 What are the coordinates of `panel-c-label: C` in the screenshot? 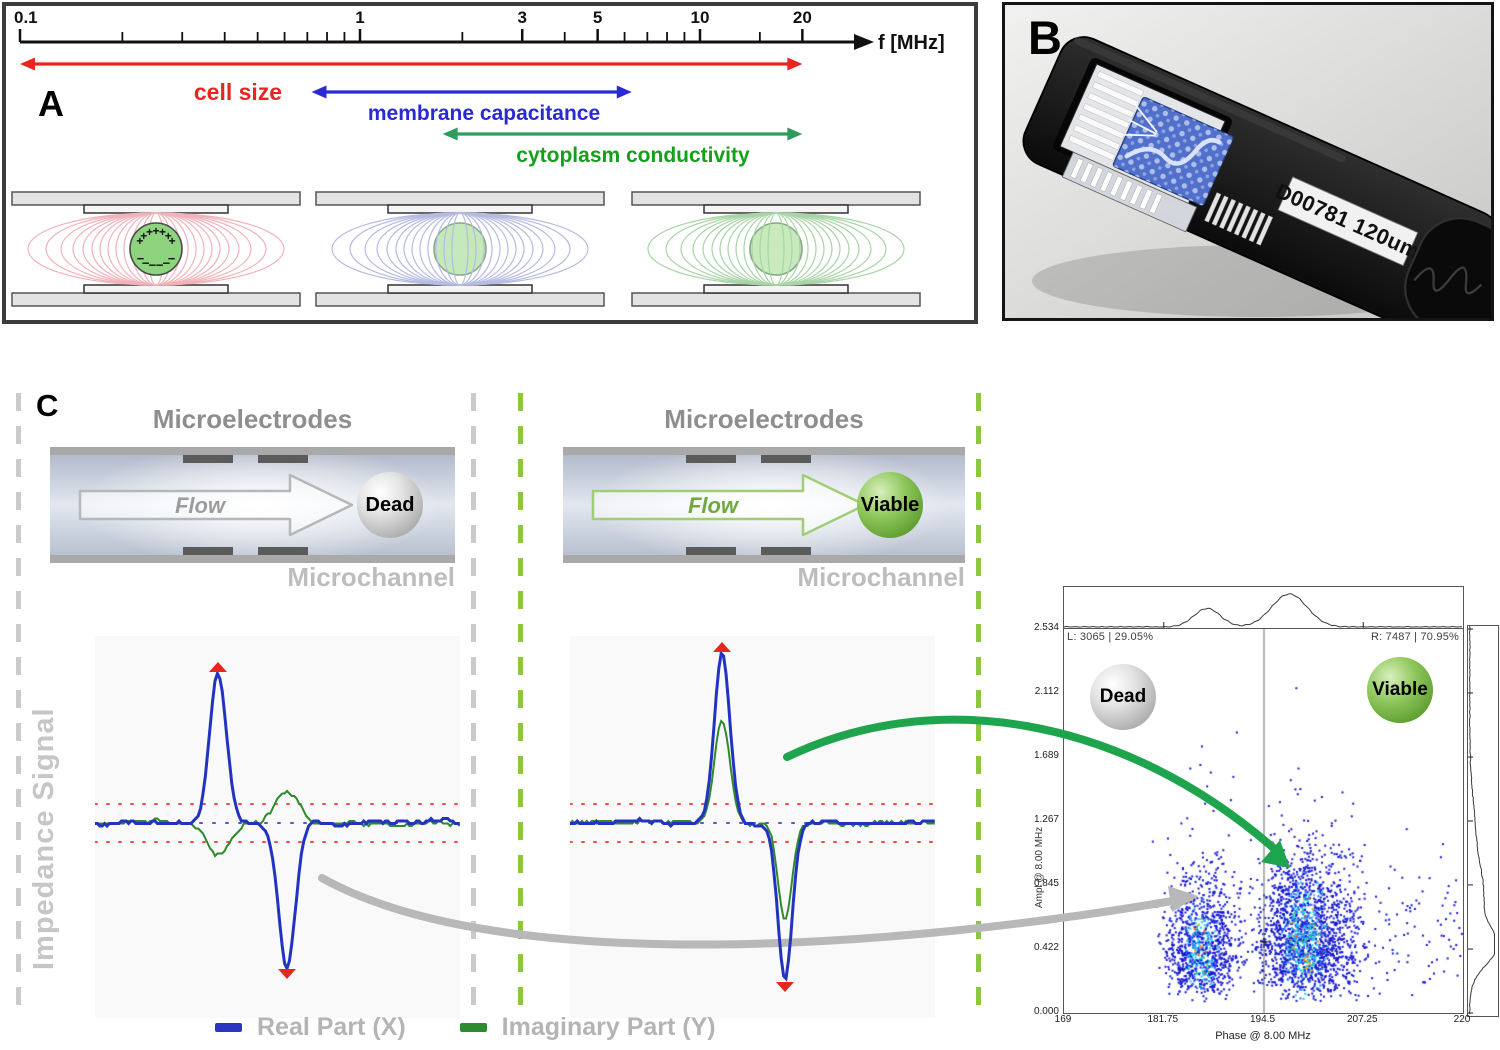 It's located at (47, 405).